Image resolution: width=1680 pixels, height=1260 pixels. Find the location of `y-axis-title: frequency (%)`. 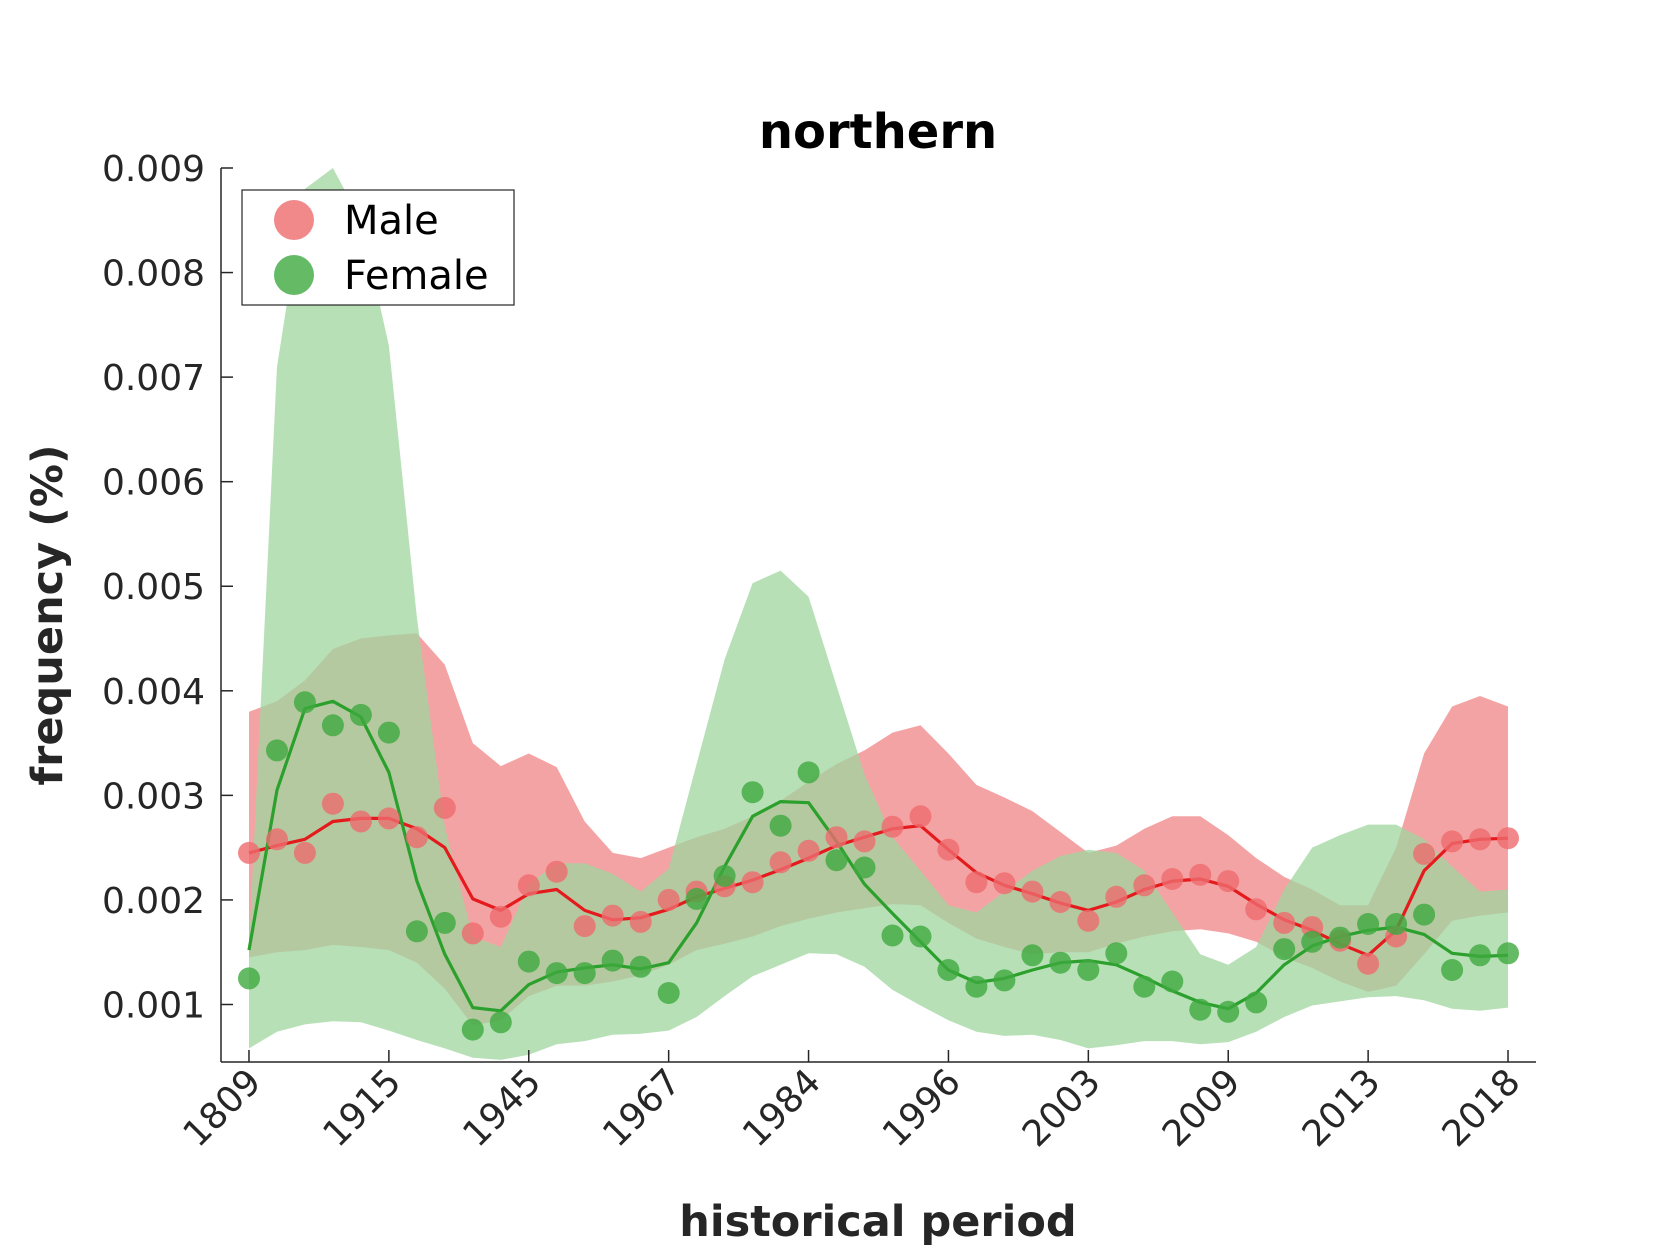

y-axis-title: frequency (%) is located at coordinates (48, 614).